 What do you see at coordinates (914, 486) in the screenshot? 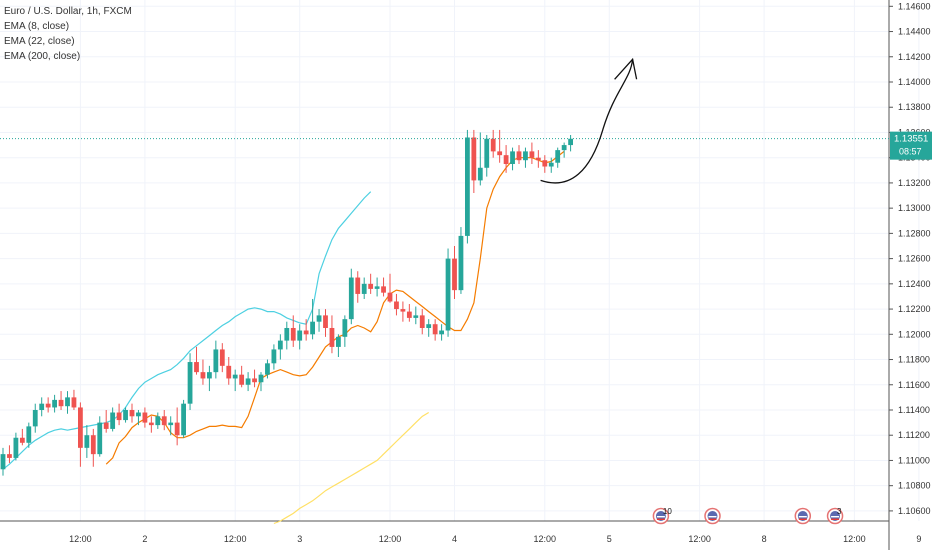
I see `price-tick-label: 1.10800` at bounding box center [914, 486].